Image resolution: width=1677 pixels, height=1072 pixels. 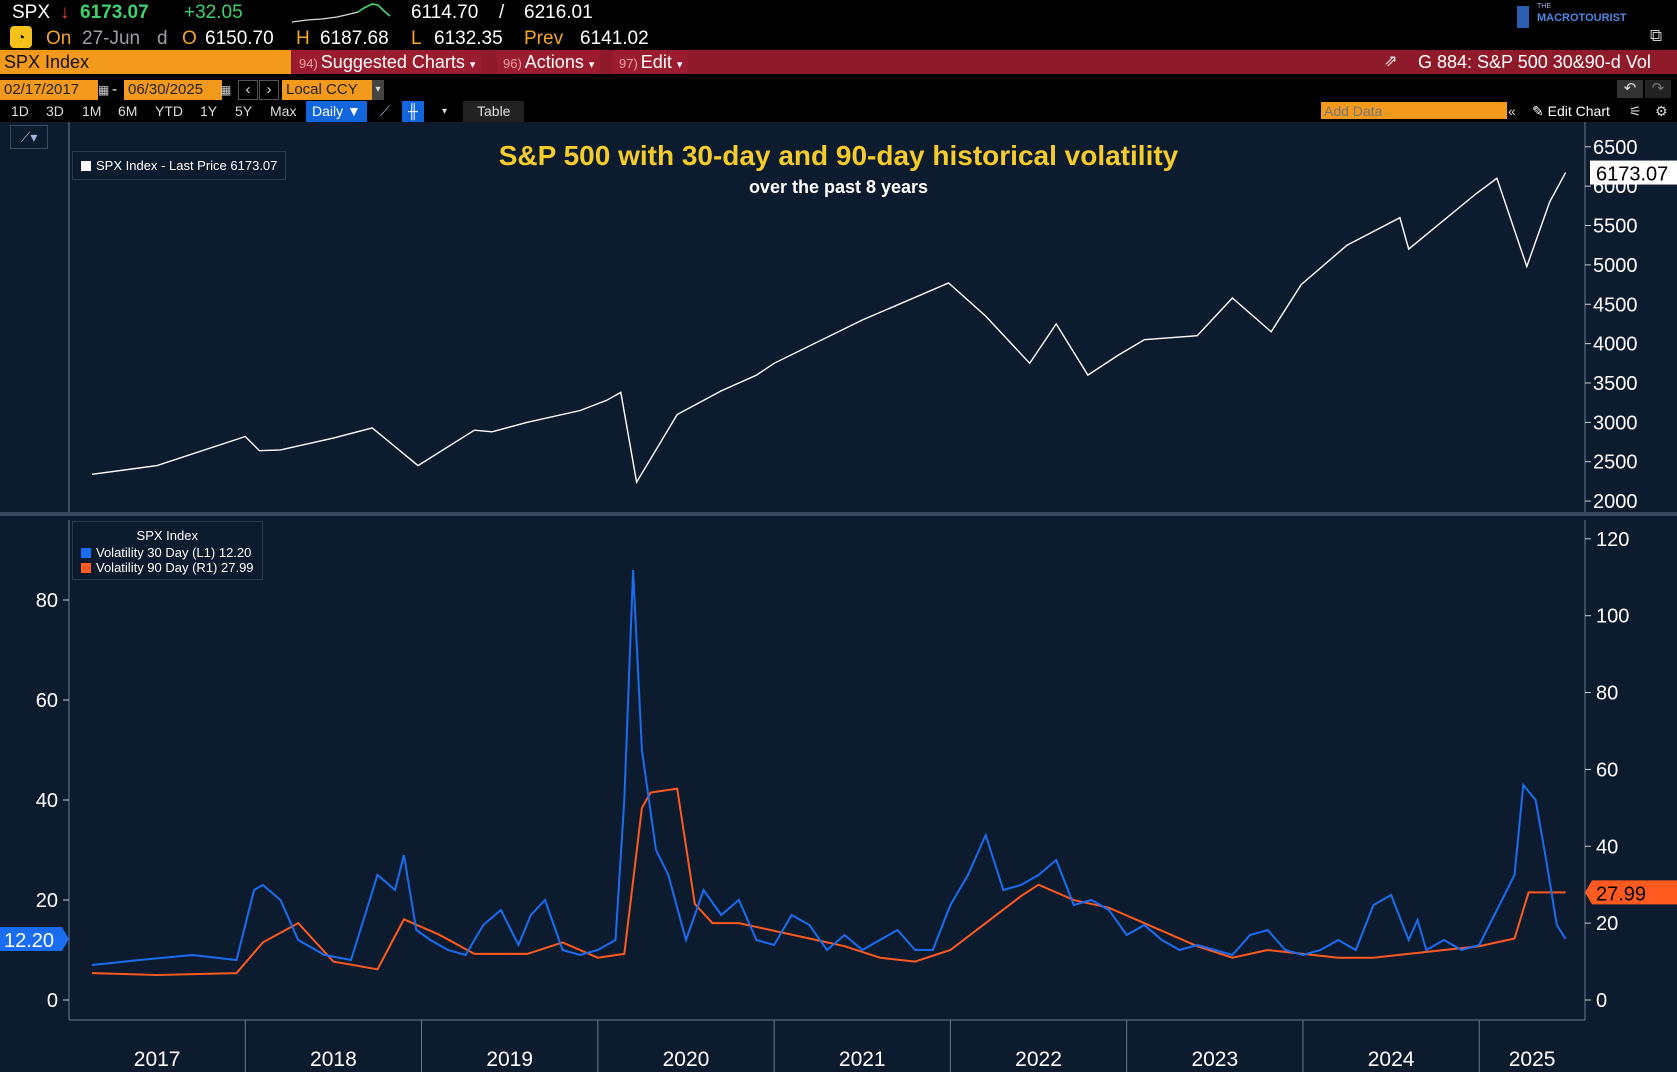 I want to click on year-ticks: 2017 2018 2019 2020 2021 2022 2023 2024 2025, so click(x=845, y=1046).